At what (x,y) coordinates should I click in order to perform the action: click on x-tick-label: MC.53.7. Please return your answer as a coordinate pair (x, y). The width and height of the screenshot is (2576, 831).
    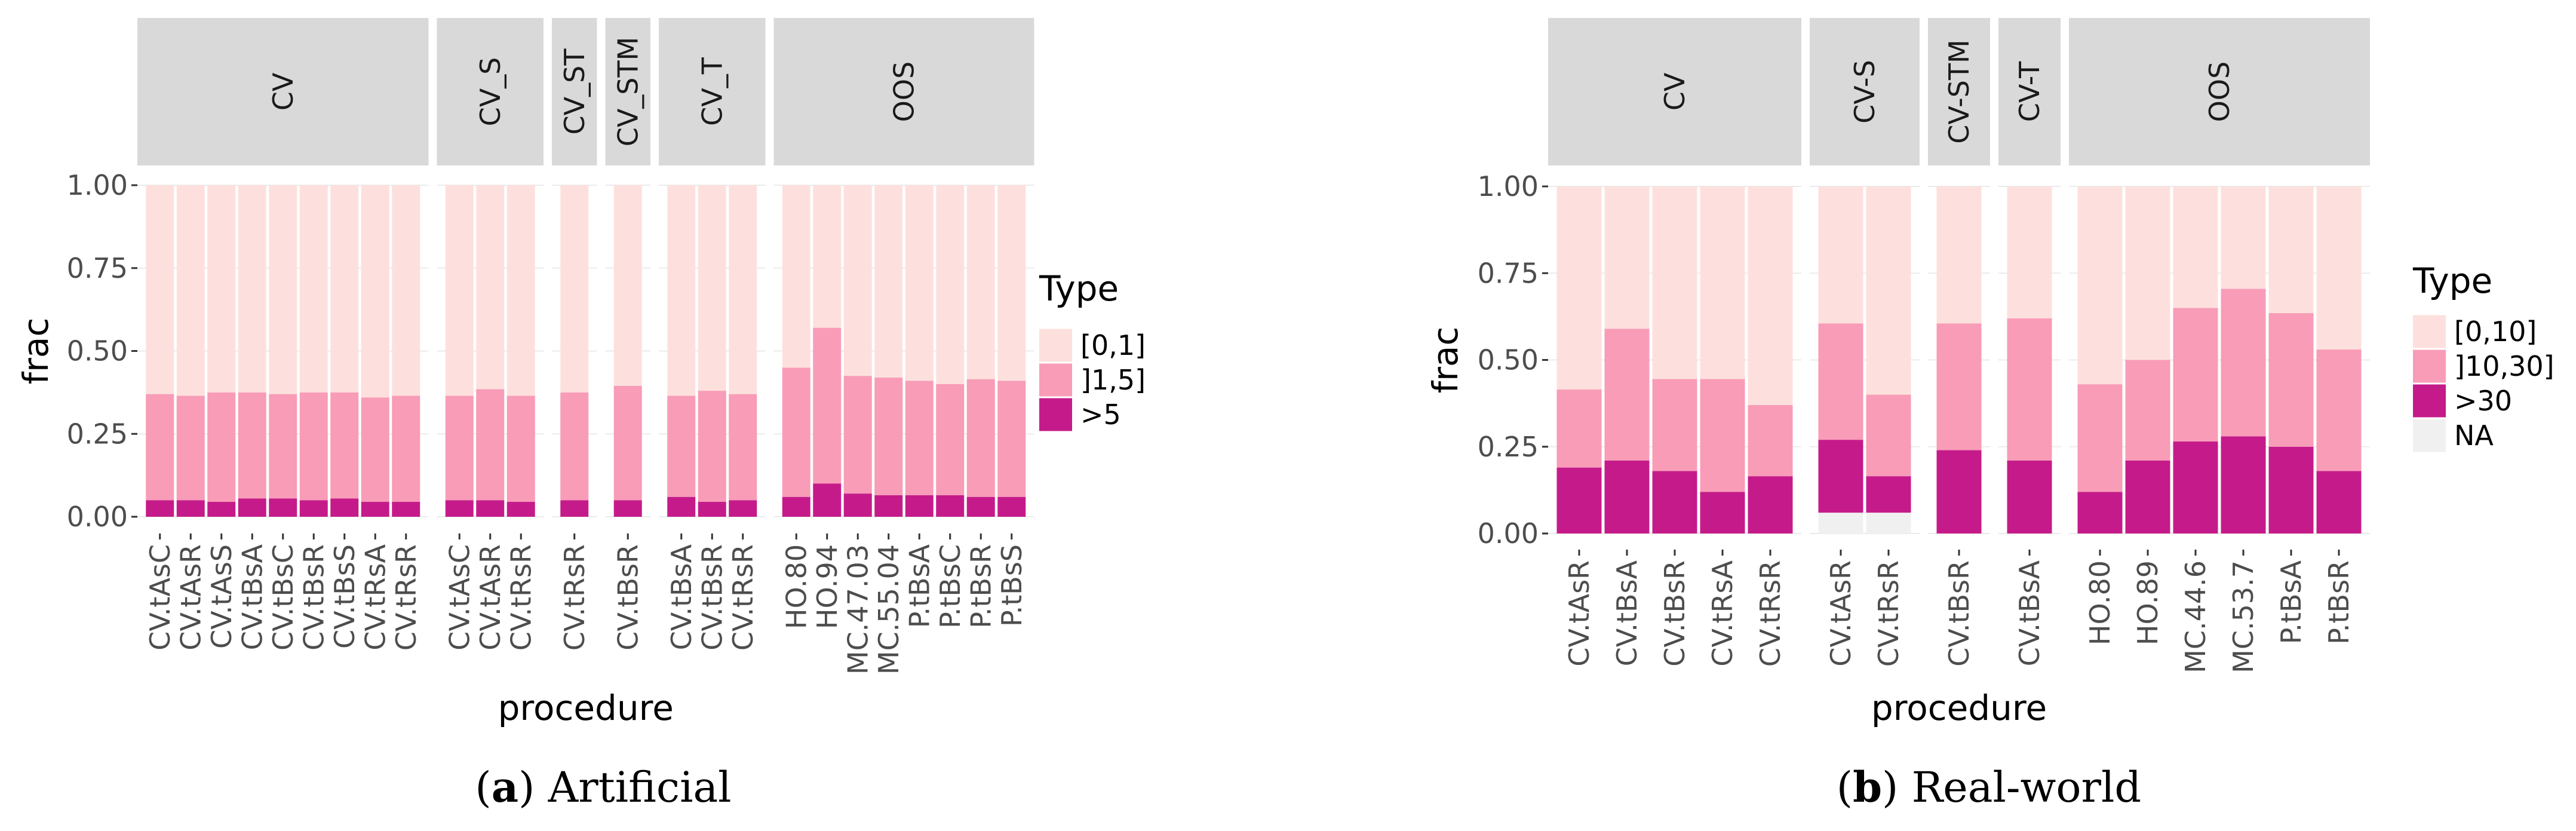
    Looking at the image, I should click on (2243, 616).